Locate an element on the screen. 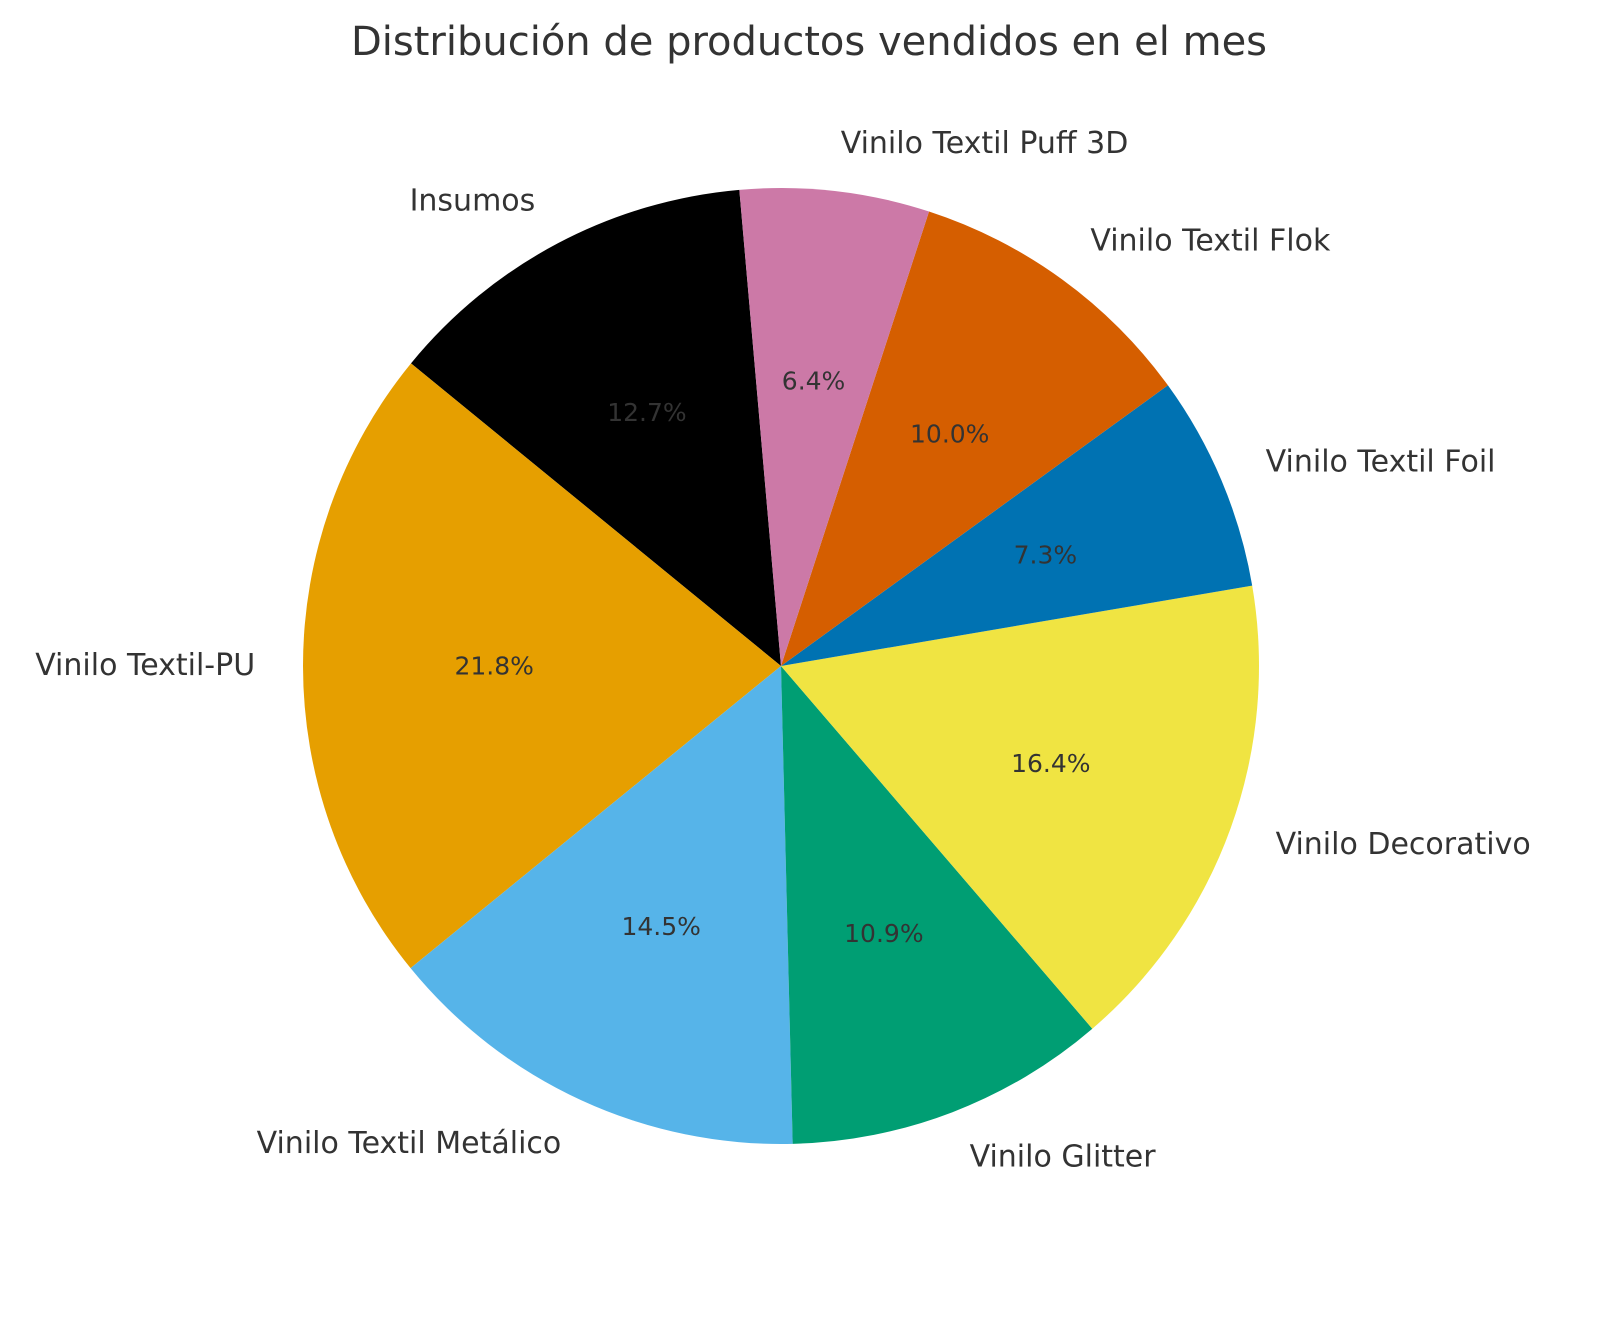  slice-pct-vinilo-textil-metalico: 14.5% is located at coordinates (660, 926).